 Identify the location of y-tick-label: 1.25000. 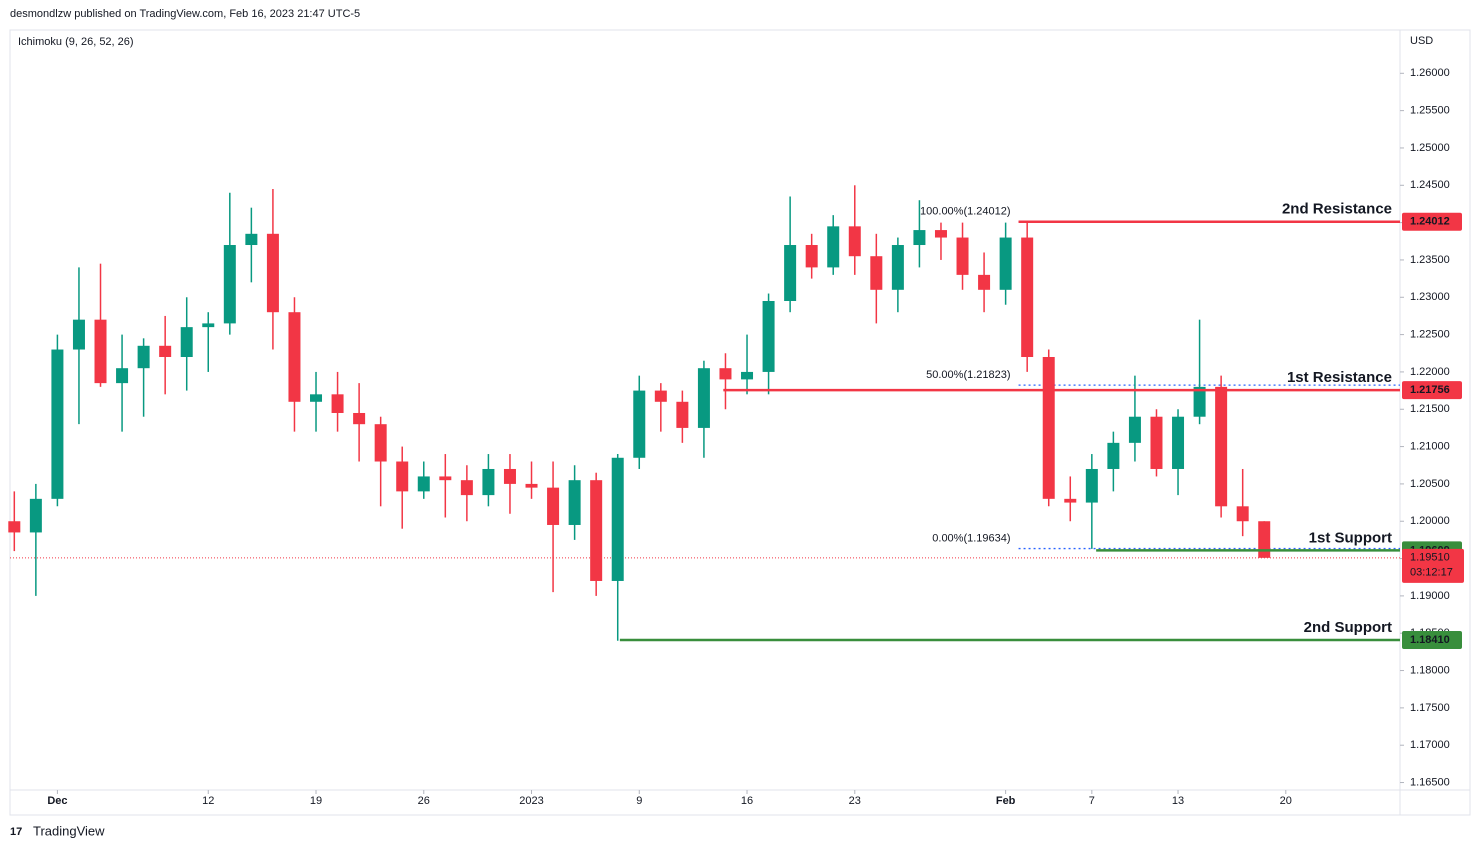
(1430, 148).